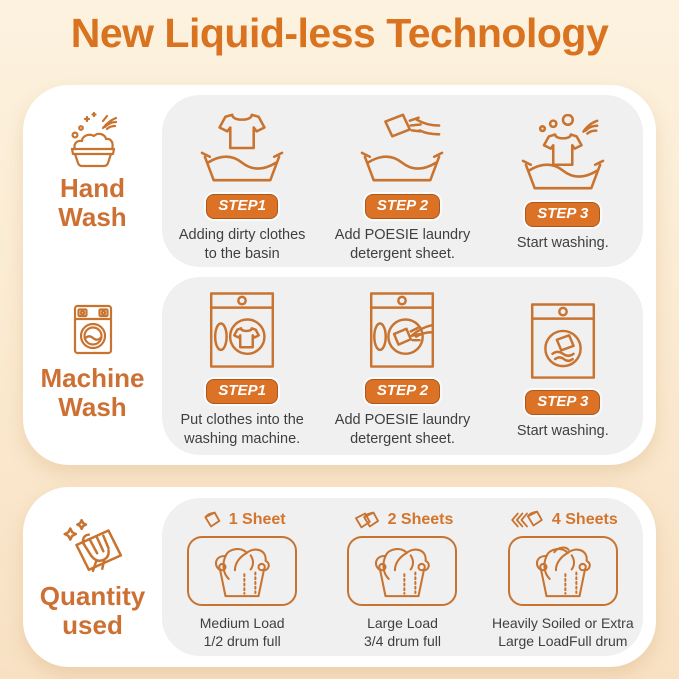 The image size is (679, 679). Describe the element at coordinates (242, 632) in the screenshot. I see `load-caption: Medium Load 1/2 drum full` at that location.